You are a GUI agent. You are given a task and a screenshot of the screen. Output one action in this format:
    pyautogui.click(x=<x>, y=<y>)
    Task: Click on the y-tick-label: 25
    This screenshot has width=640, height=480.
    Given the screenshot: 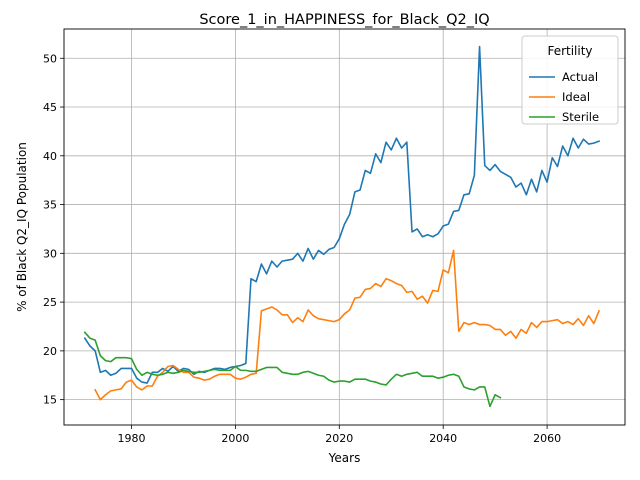 What is the action you would take?
    pyautogui.click(x=50, y=302)
    